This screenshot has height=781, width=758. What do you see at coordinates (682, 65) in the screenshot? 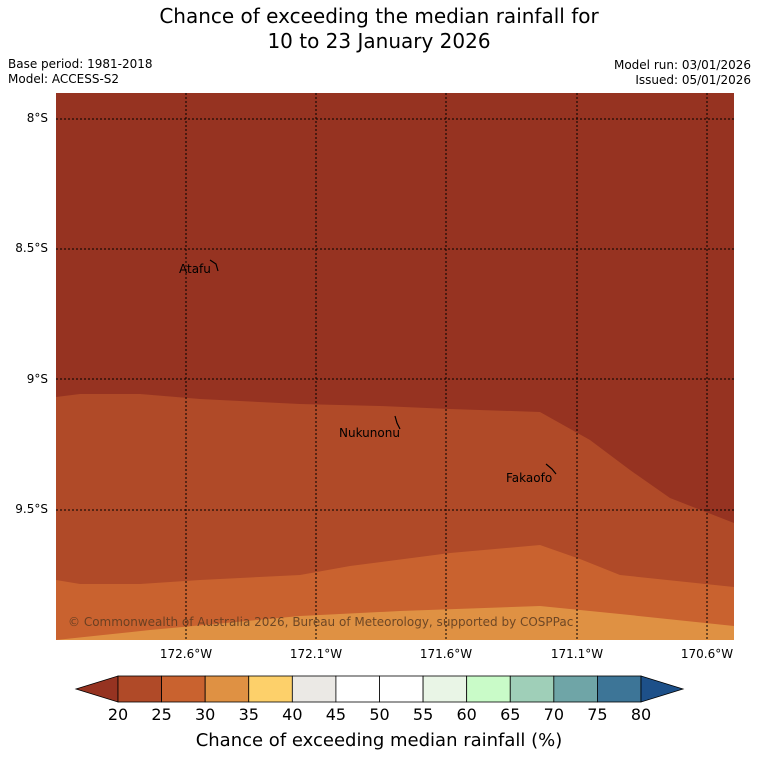
I see `model-run: Model run: 03/01/2026` at bounding box center [682, 65].